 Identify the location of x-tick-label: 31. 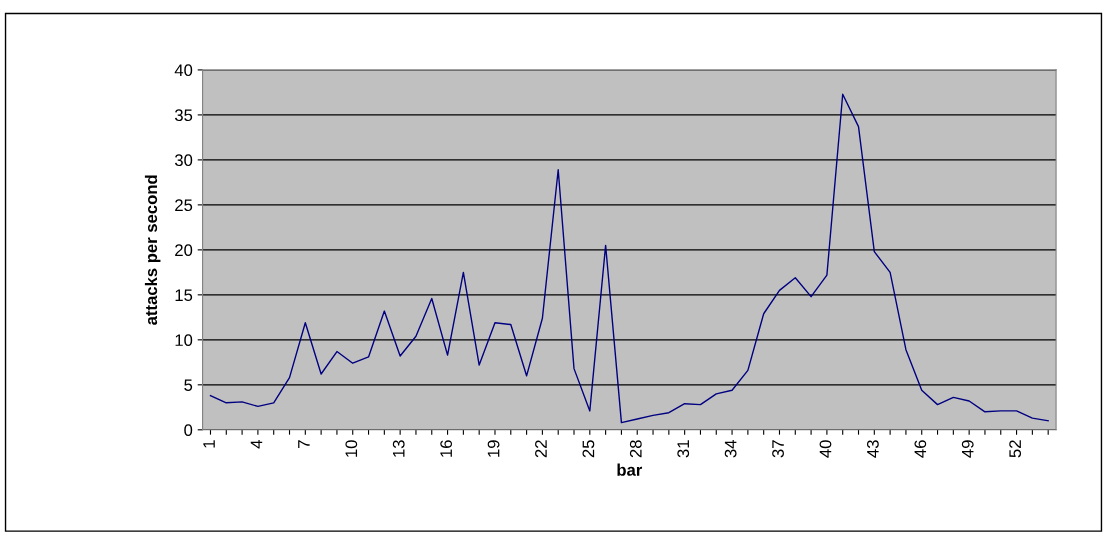
(683, 449).